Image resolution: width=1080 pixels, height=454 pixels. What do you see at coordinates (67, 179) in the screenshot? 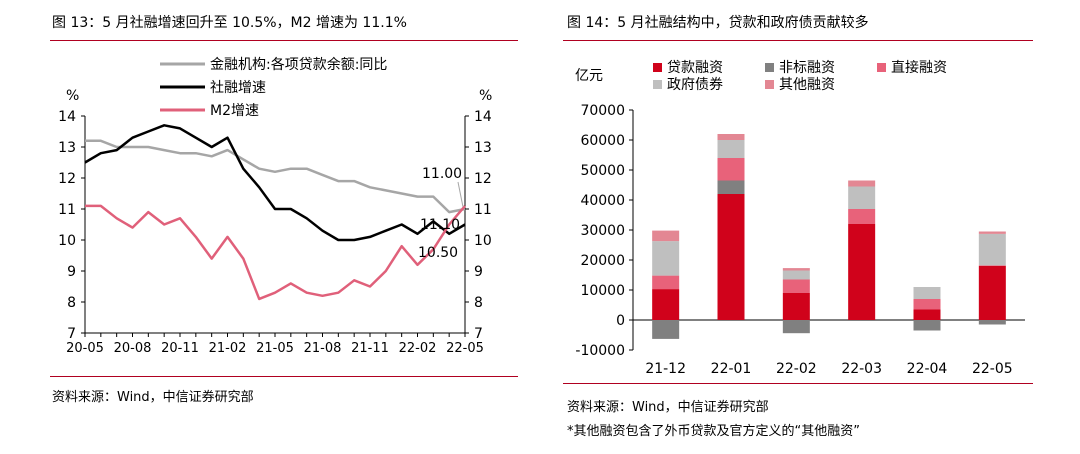
I see `y-tick-label-left: 12` at bounding box center [67, 179].